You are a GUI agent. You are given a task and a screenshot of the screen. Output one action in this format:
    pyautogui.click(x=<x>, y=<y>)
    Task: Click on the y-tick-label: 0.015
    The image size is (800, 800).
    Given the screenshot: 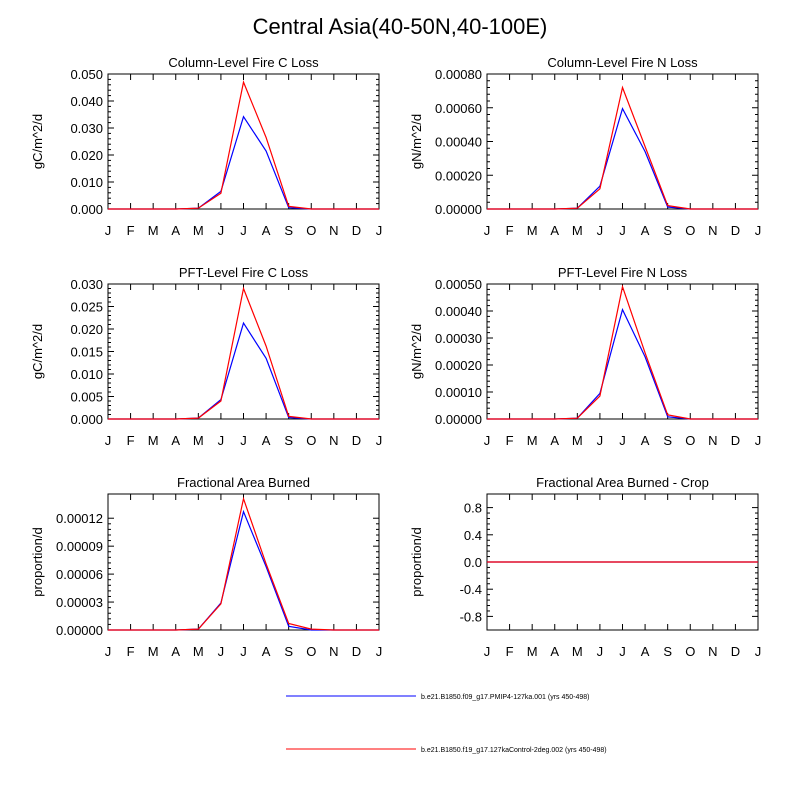 What is the action you would take?
    pyautogui.click(x=86, y=352)
    